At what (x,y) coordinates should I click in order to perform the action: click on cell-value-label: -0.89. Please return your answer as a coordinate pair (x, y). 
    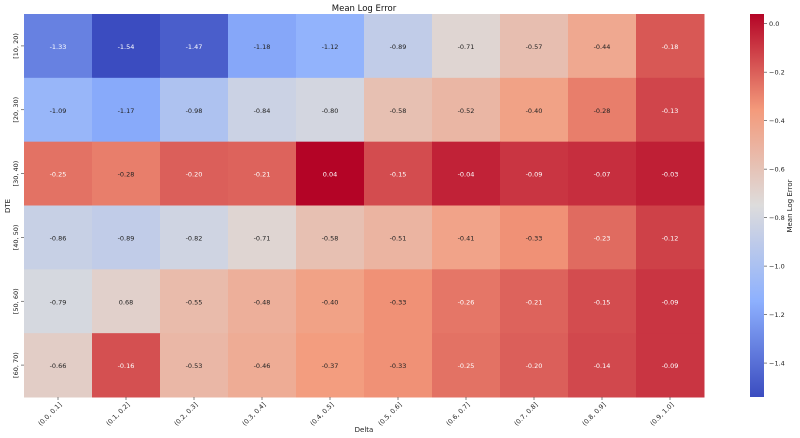
    Looking at the image, I should click on (398, 47).